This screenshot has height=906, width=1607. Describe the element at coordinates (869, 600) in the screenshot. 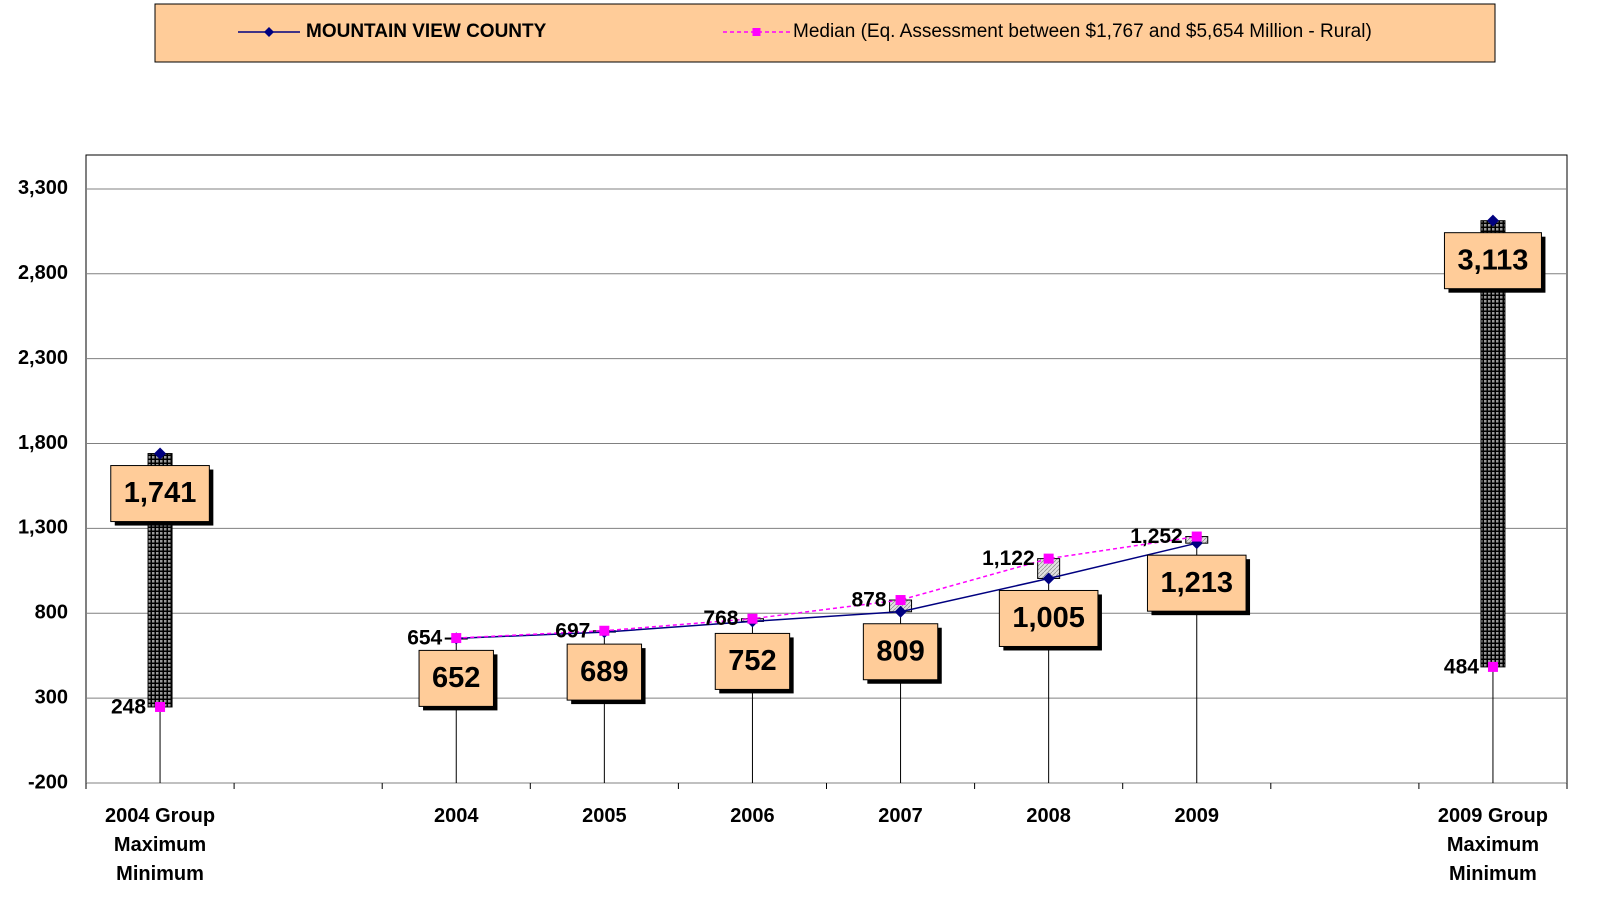

I see `data-label: 878` at that location.